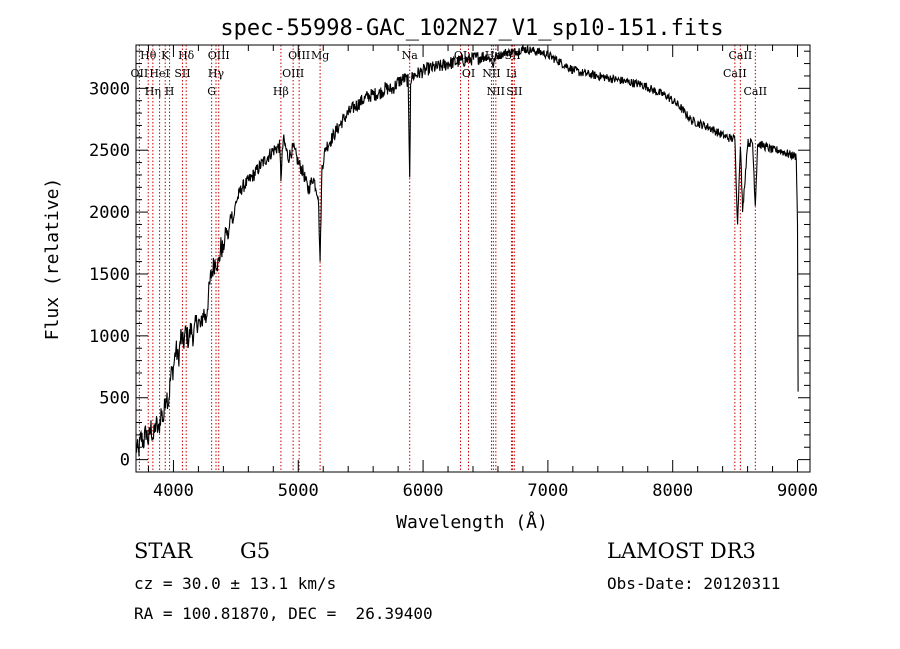  Describe the element at coordinates (681, 551) in the screenshot. I see `survey-name: LAMOST DR3` at that location.